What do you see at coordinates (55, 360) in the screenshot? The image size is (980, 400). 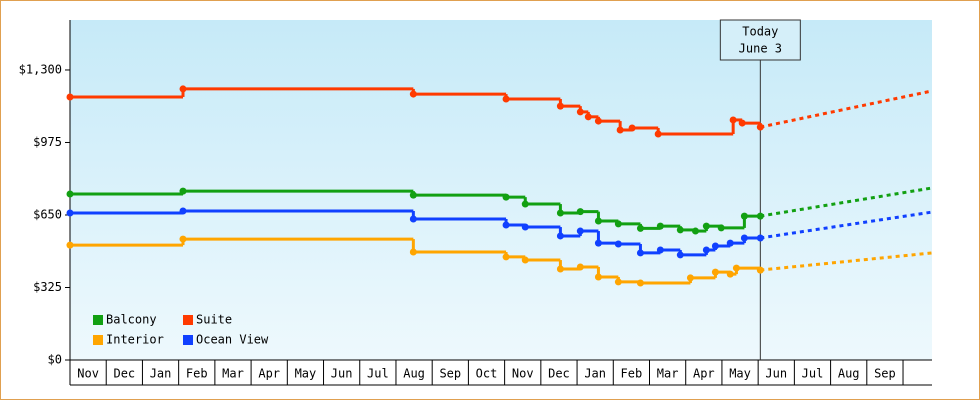 I see `y-tick-label: $0` at bounding box center [55, 360].